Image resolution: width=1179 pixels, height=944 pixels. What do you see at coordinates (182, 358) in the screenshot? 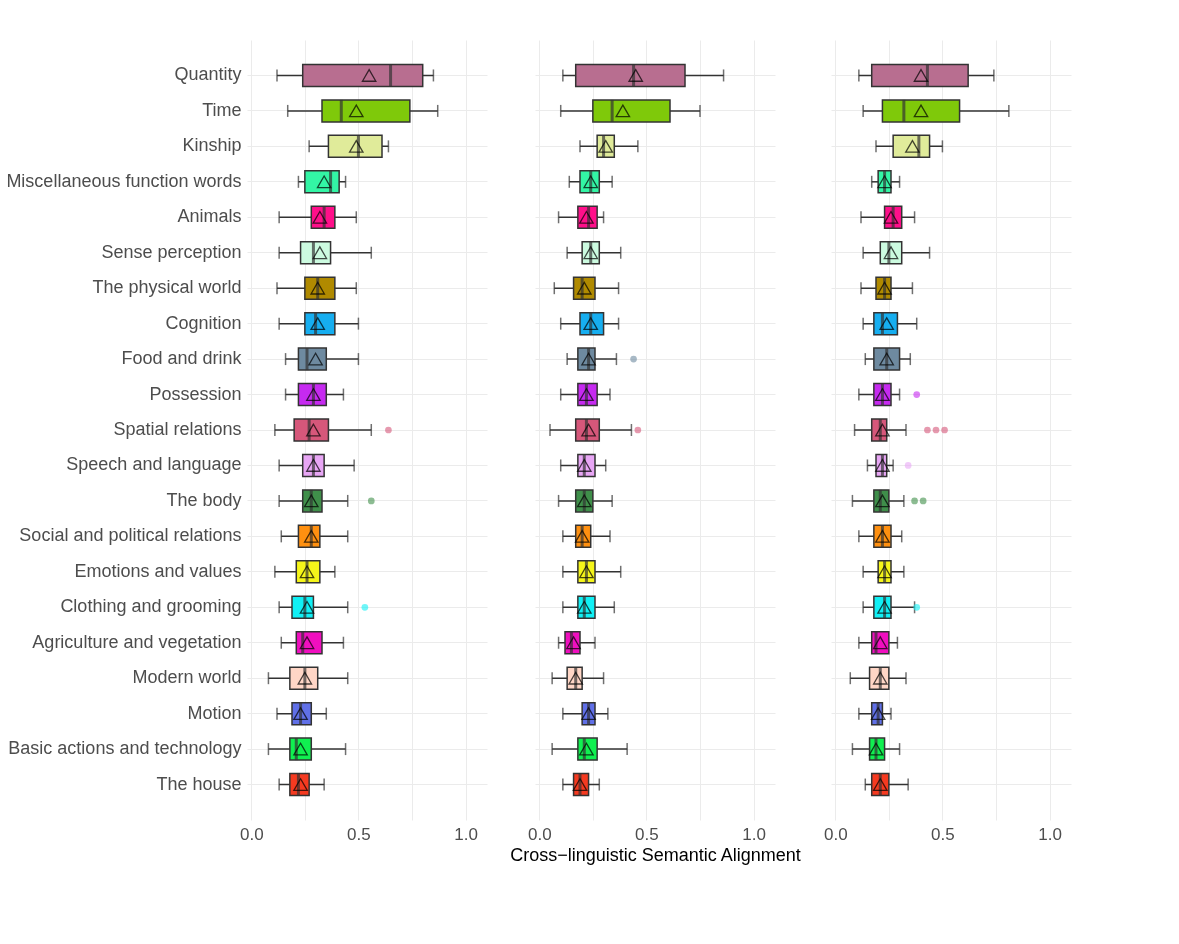
I see `y-tick-label: Food and drink` at bounding box center [182, 358].